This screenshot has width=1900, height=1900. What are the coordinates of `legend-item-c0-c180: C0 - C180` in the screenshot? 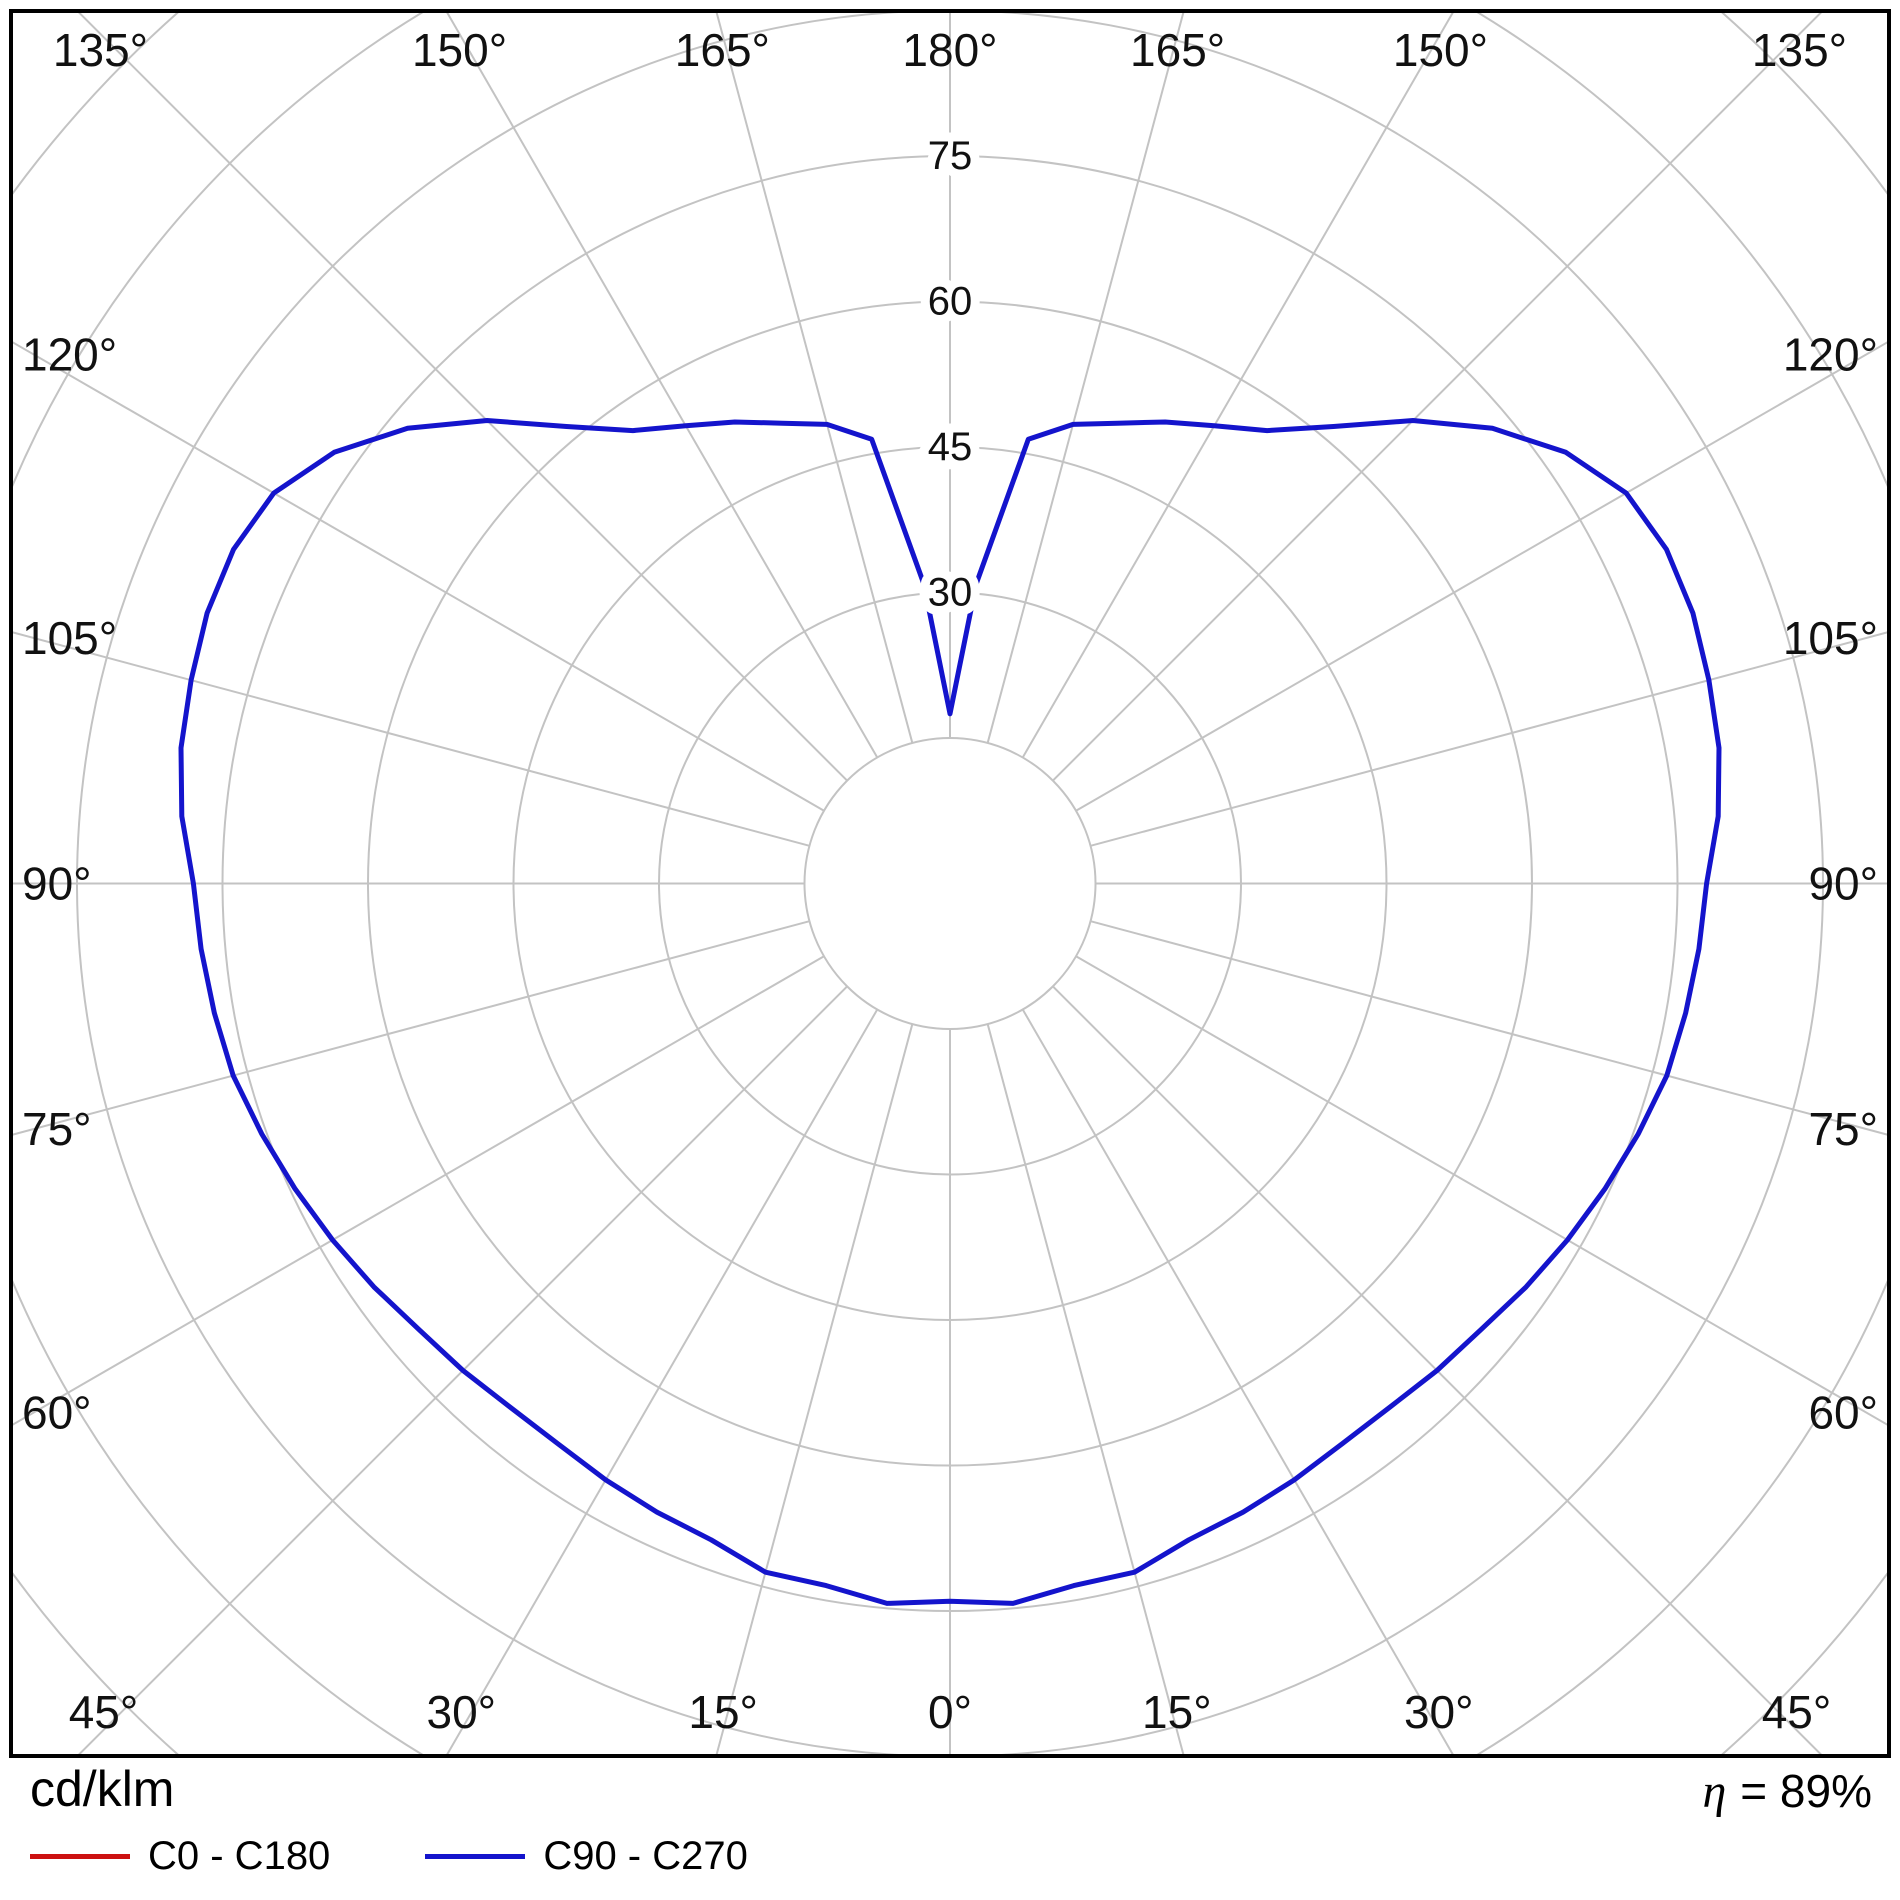 It's located at (180, 1856).